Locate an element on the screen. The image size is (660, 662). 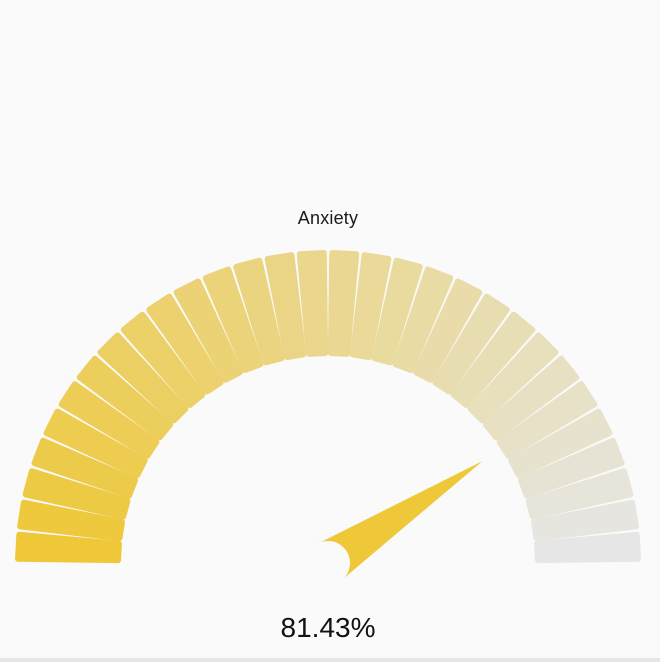
gauge-needle is located at coordinates (399, 521).